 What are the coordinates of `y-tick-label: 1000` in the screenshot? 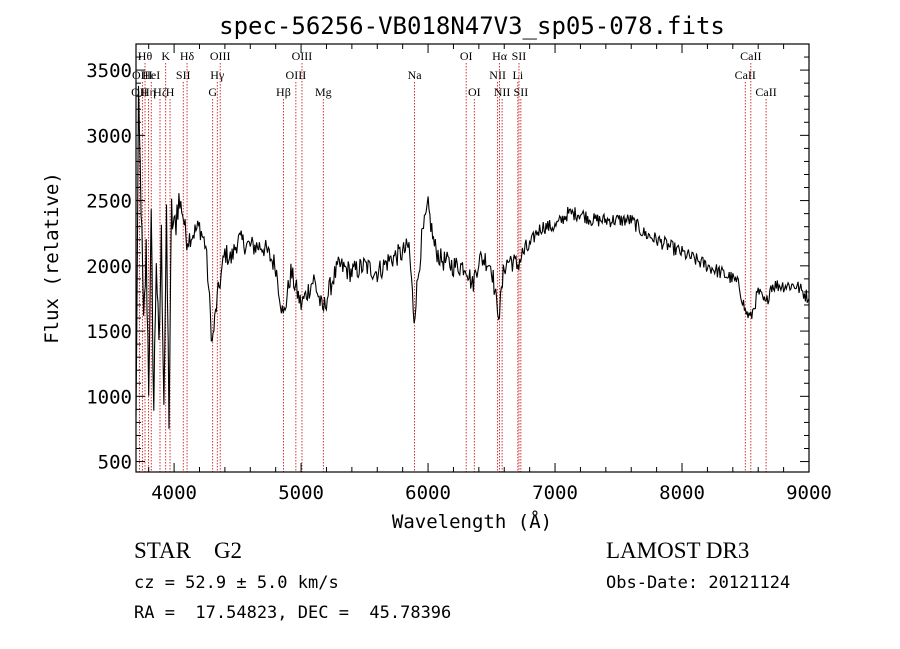 It's located at (109, 397).